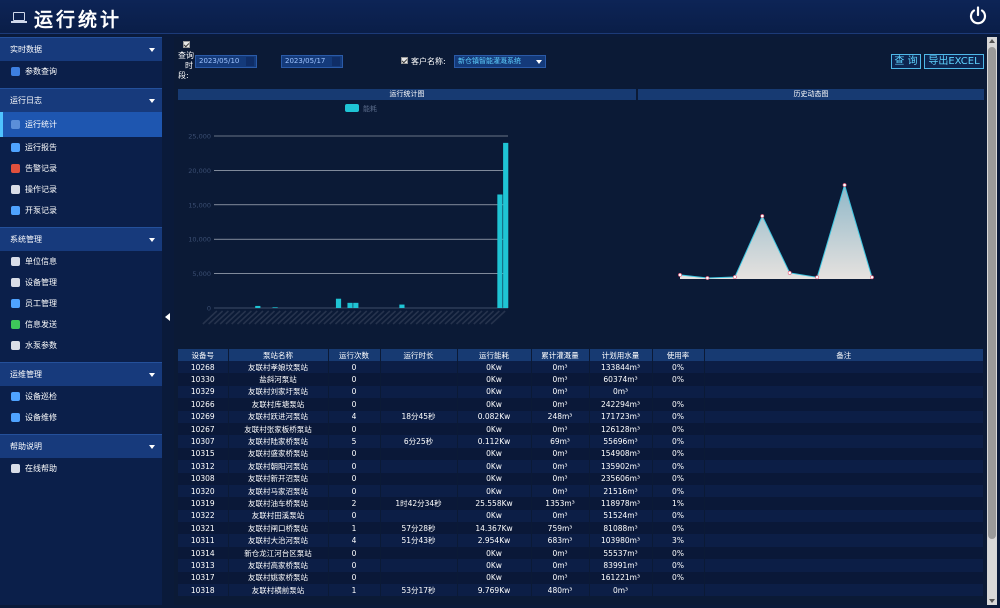 This screenshot has height=608, width=1000. Describe the element at coordinates (81, 49) in the screenshot. I see `sidebar-section: 实时数据` at that location.